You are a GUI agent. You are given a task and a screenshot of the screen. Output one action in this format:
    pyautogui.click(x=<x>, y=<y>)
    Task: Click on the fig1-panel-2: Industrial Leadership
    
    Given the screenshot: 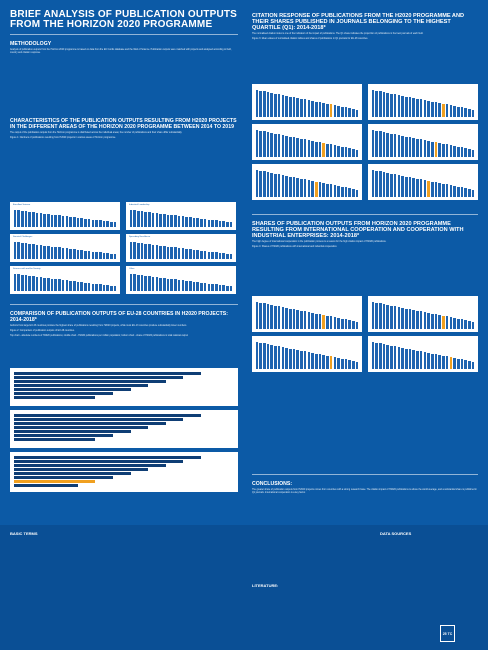 What is the action you would take?
    pyautogui.click(x=181, y=216)
    